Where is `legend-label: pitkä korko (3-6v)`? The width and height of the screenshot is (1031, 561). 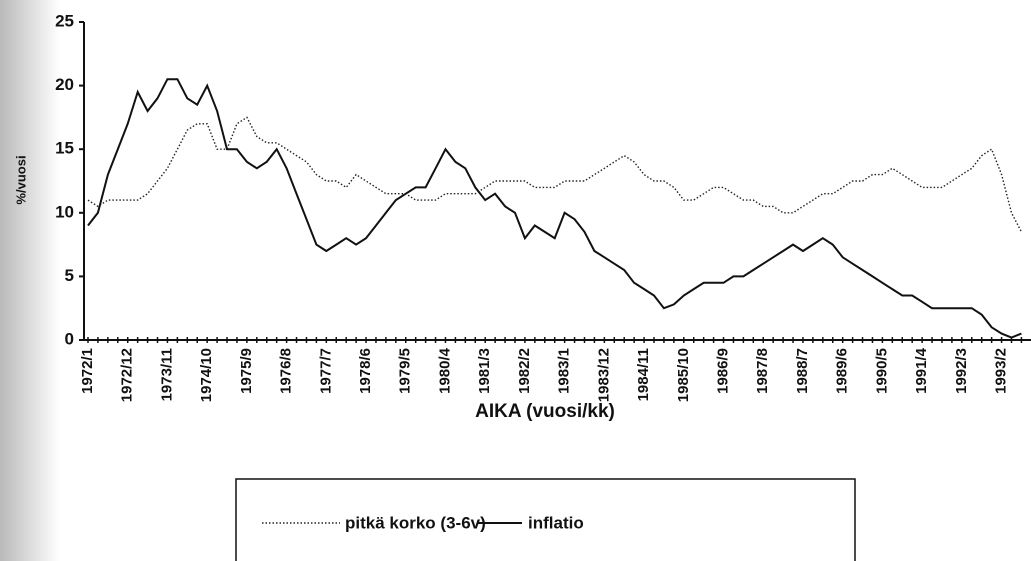 legend-label: pitkä korko (3-6v) is located at coordinates (415, 522).